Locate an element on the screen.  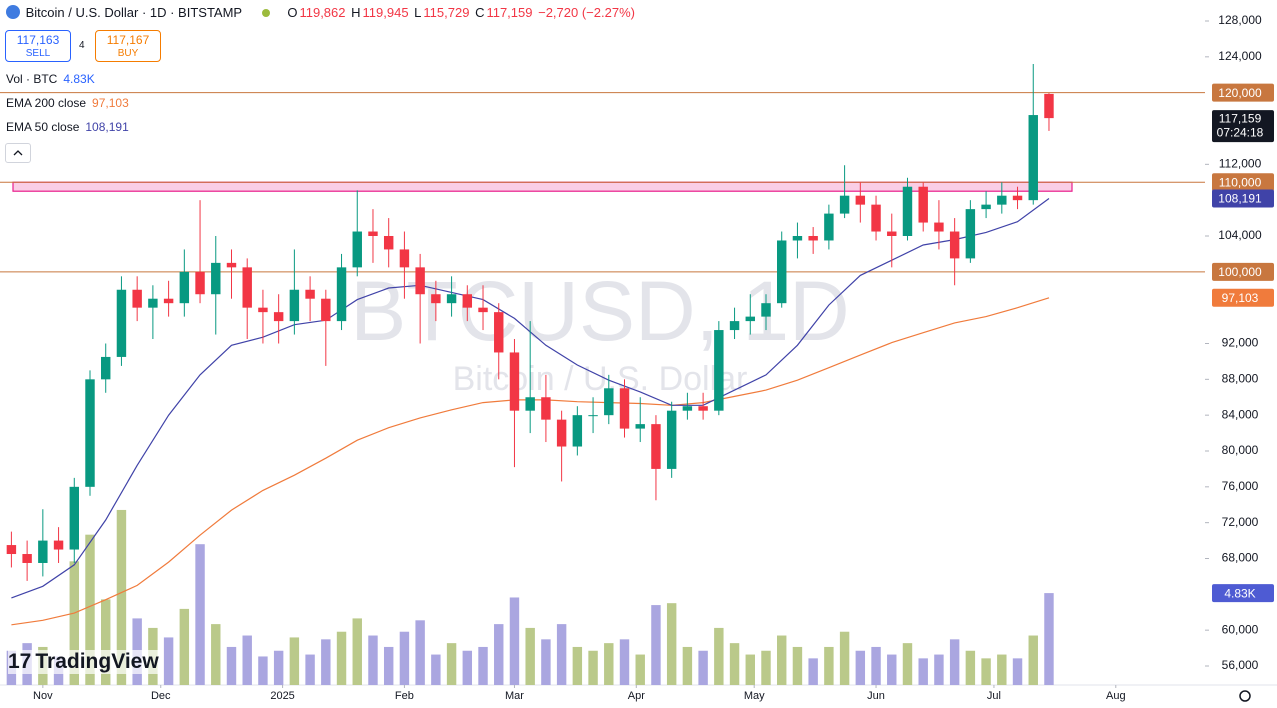
volume-label: 4.83K is located at coordinates (1239, 593).